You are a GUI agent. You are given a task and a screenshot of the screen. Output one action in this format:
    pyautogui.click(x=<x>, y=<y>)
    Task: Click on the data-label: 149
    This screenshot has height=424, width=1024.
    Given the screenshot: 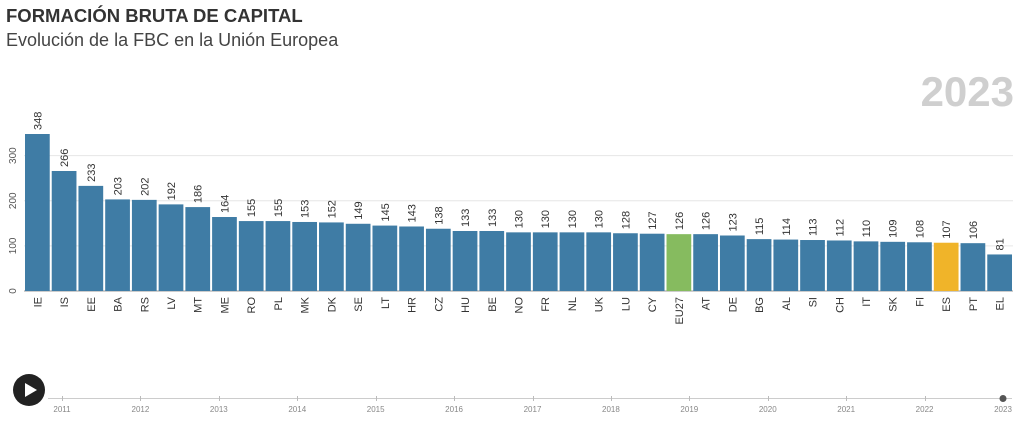 What is the action you would take?
    pyautogui.click(x=359, y=210)
    